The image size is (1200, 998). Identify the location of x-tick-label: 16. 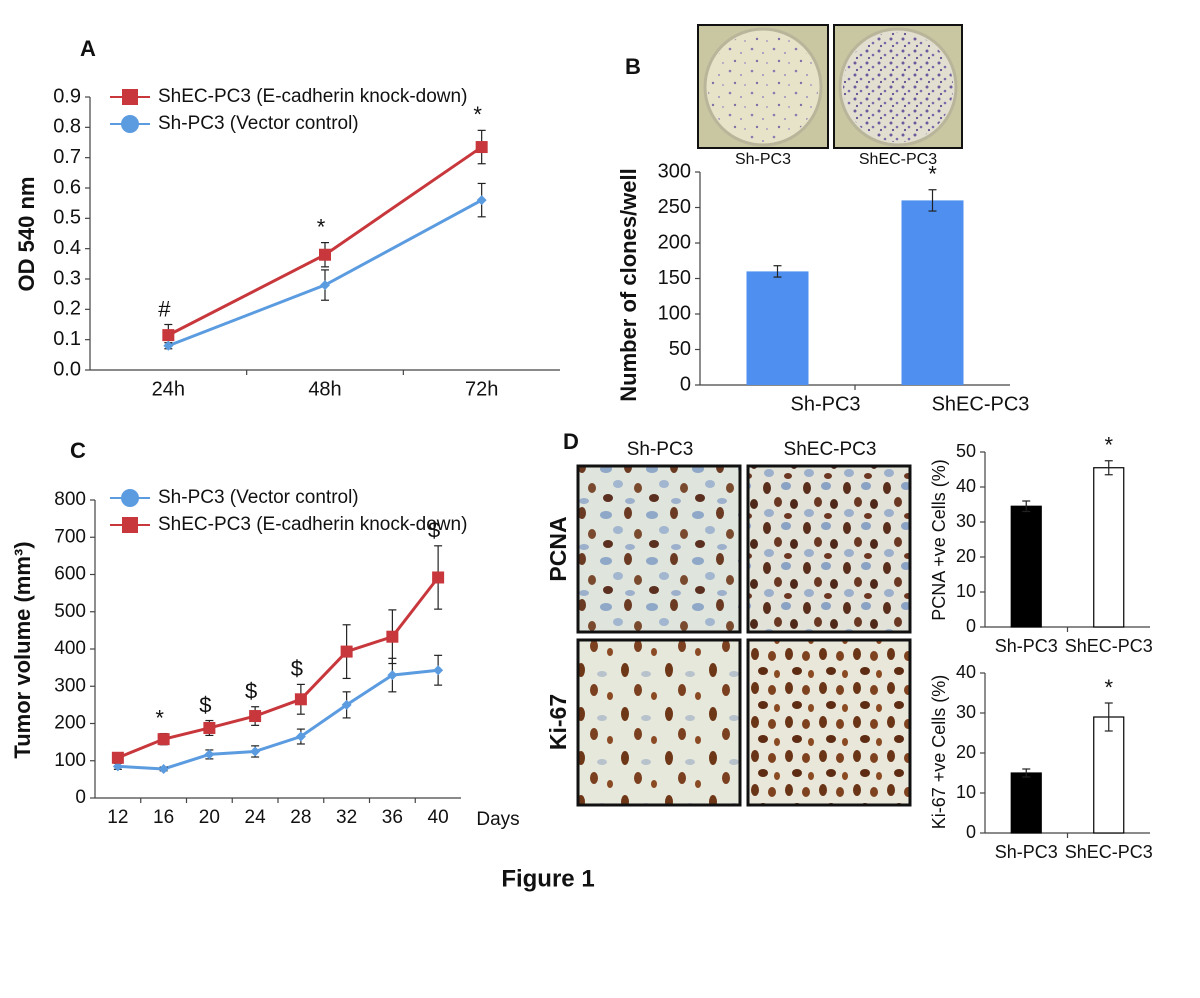
(163, 817).